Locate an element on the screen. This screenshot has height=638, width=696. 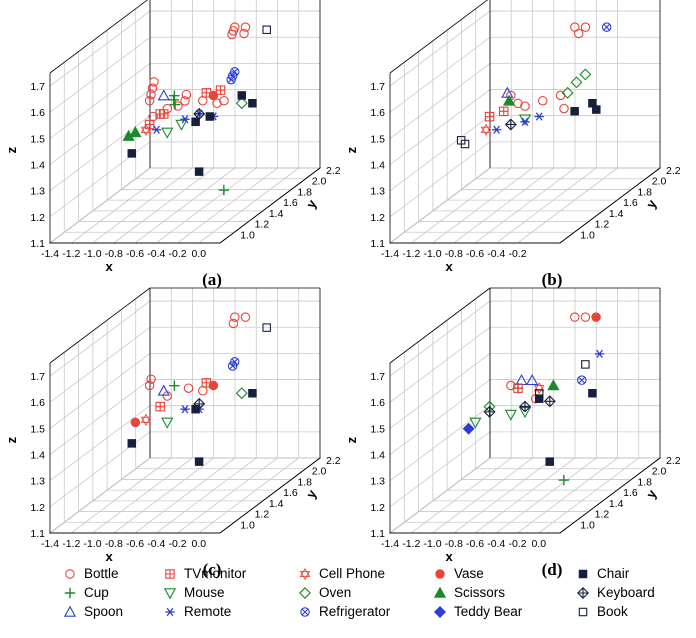
keyboard-icon is located at coordinates (583, 593).